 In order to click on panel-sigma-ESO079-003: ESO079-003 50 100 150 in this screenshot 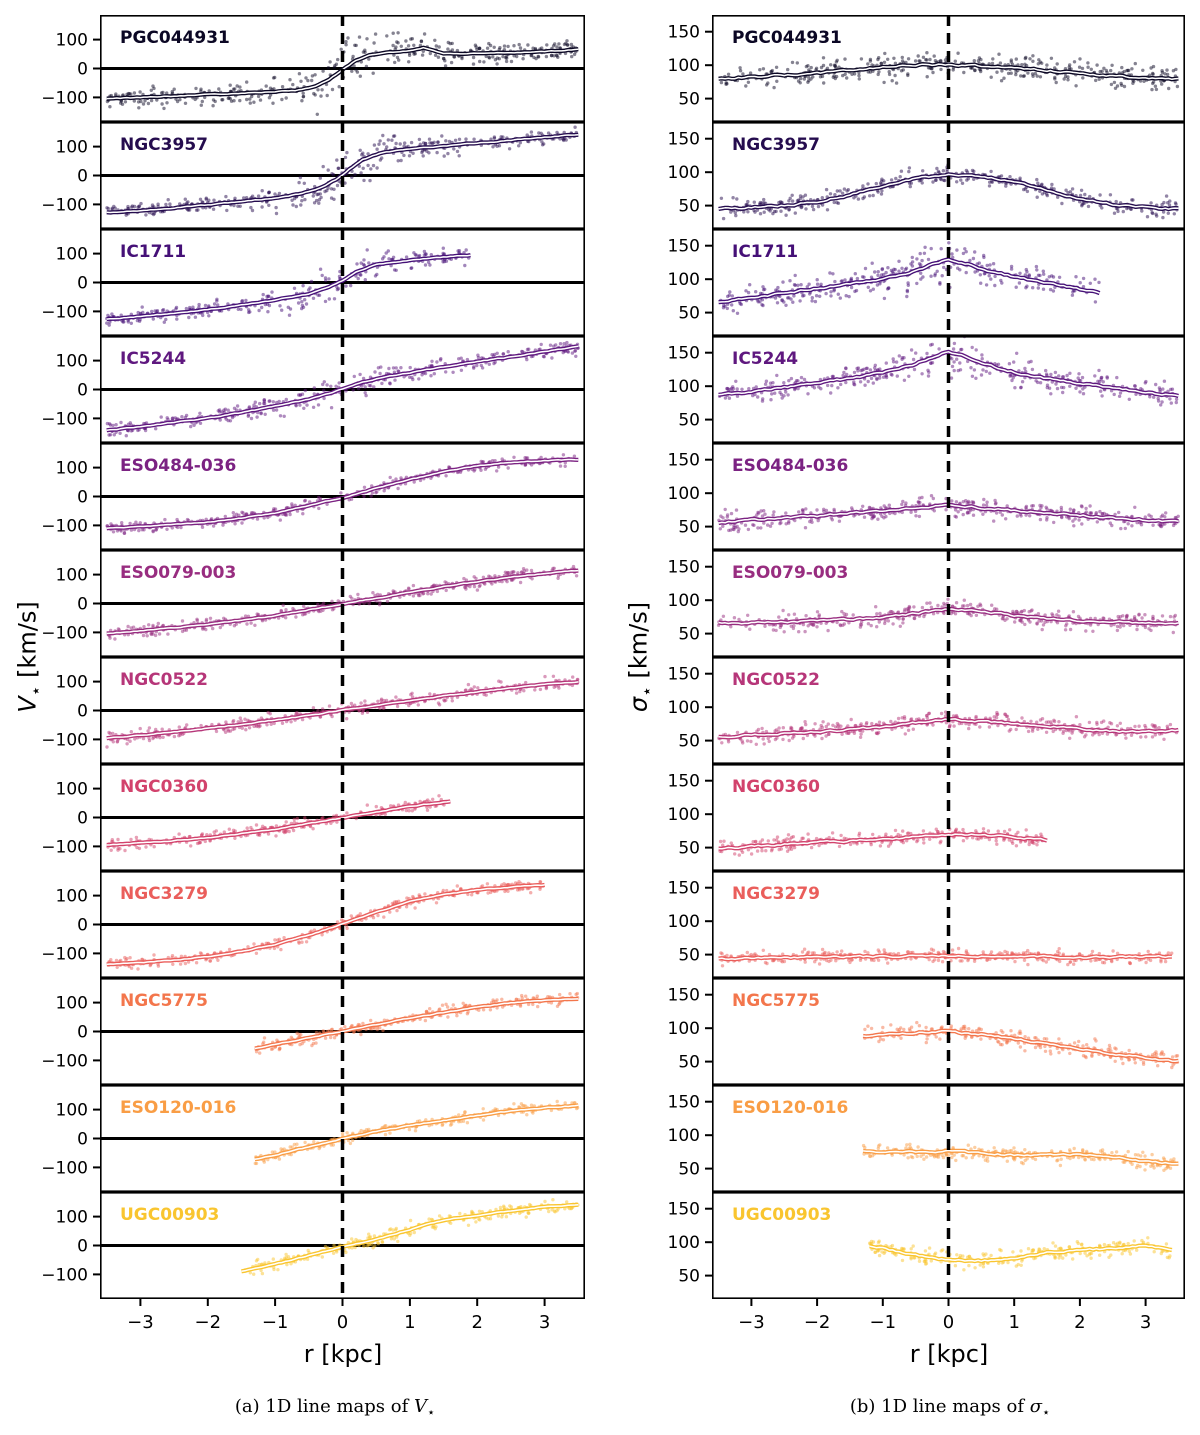, I will do `click(926, 604)`.